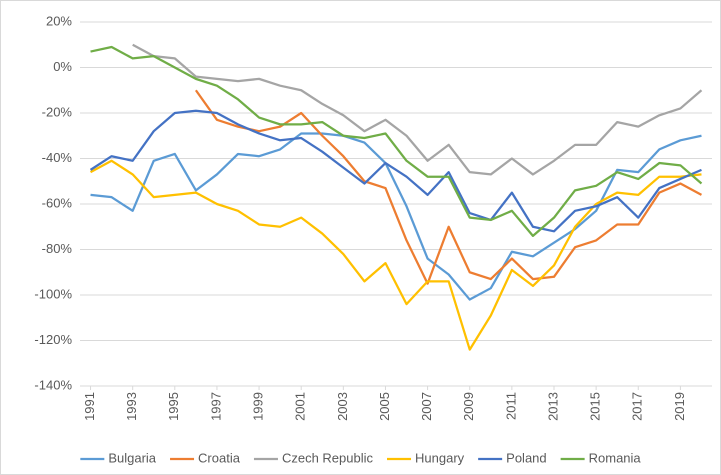 The height and width of the screenshot is (475, 721). I want to click on y-tick-label: 20%, so click(59, 20).